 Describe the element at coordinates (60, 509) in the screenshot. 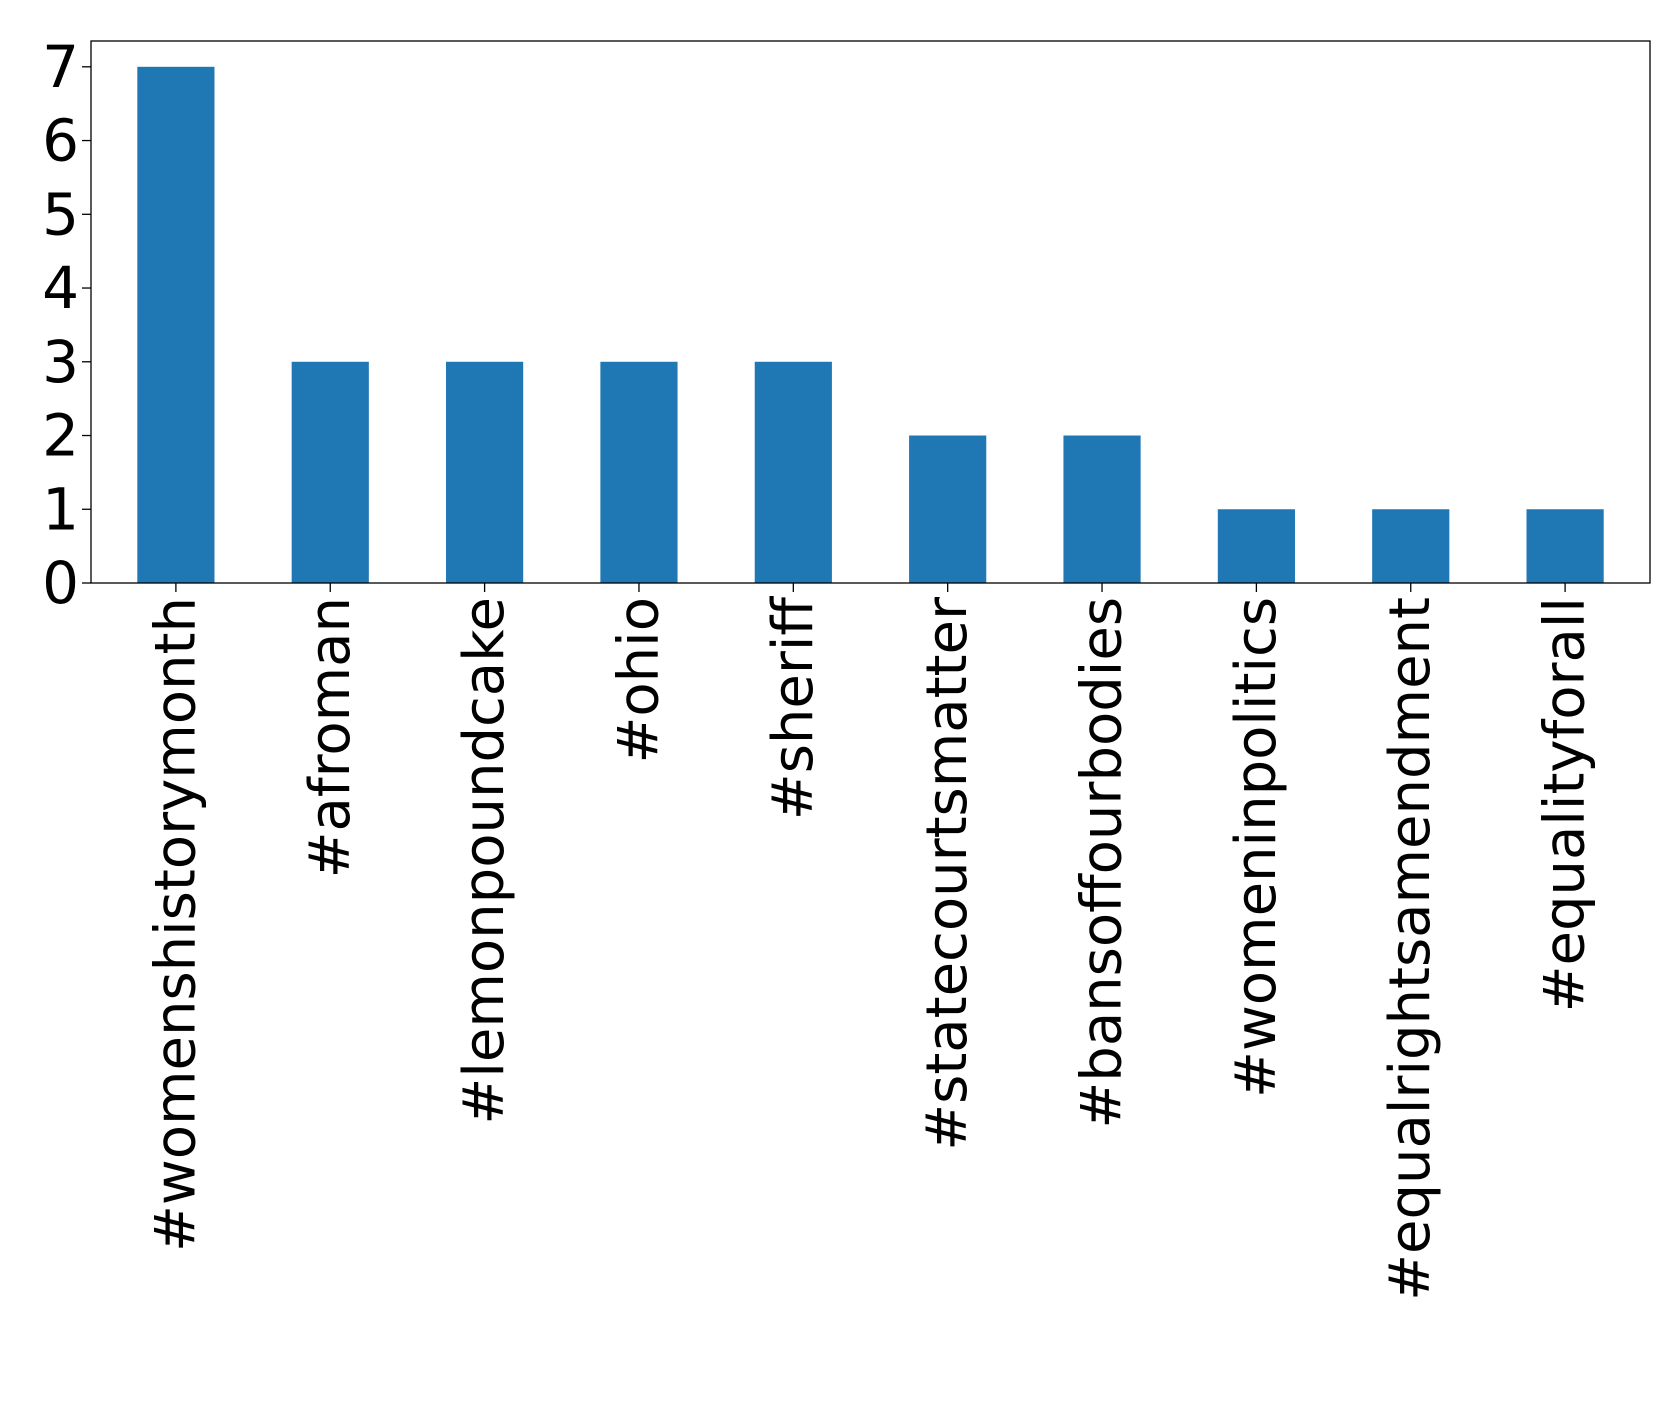

I see `y-tick-label-1: 1` at that location.